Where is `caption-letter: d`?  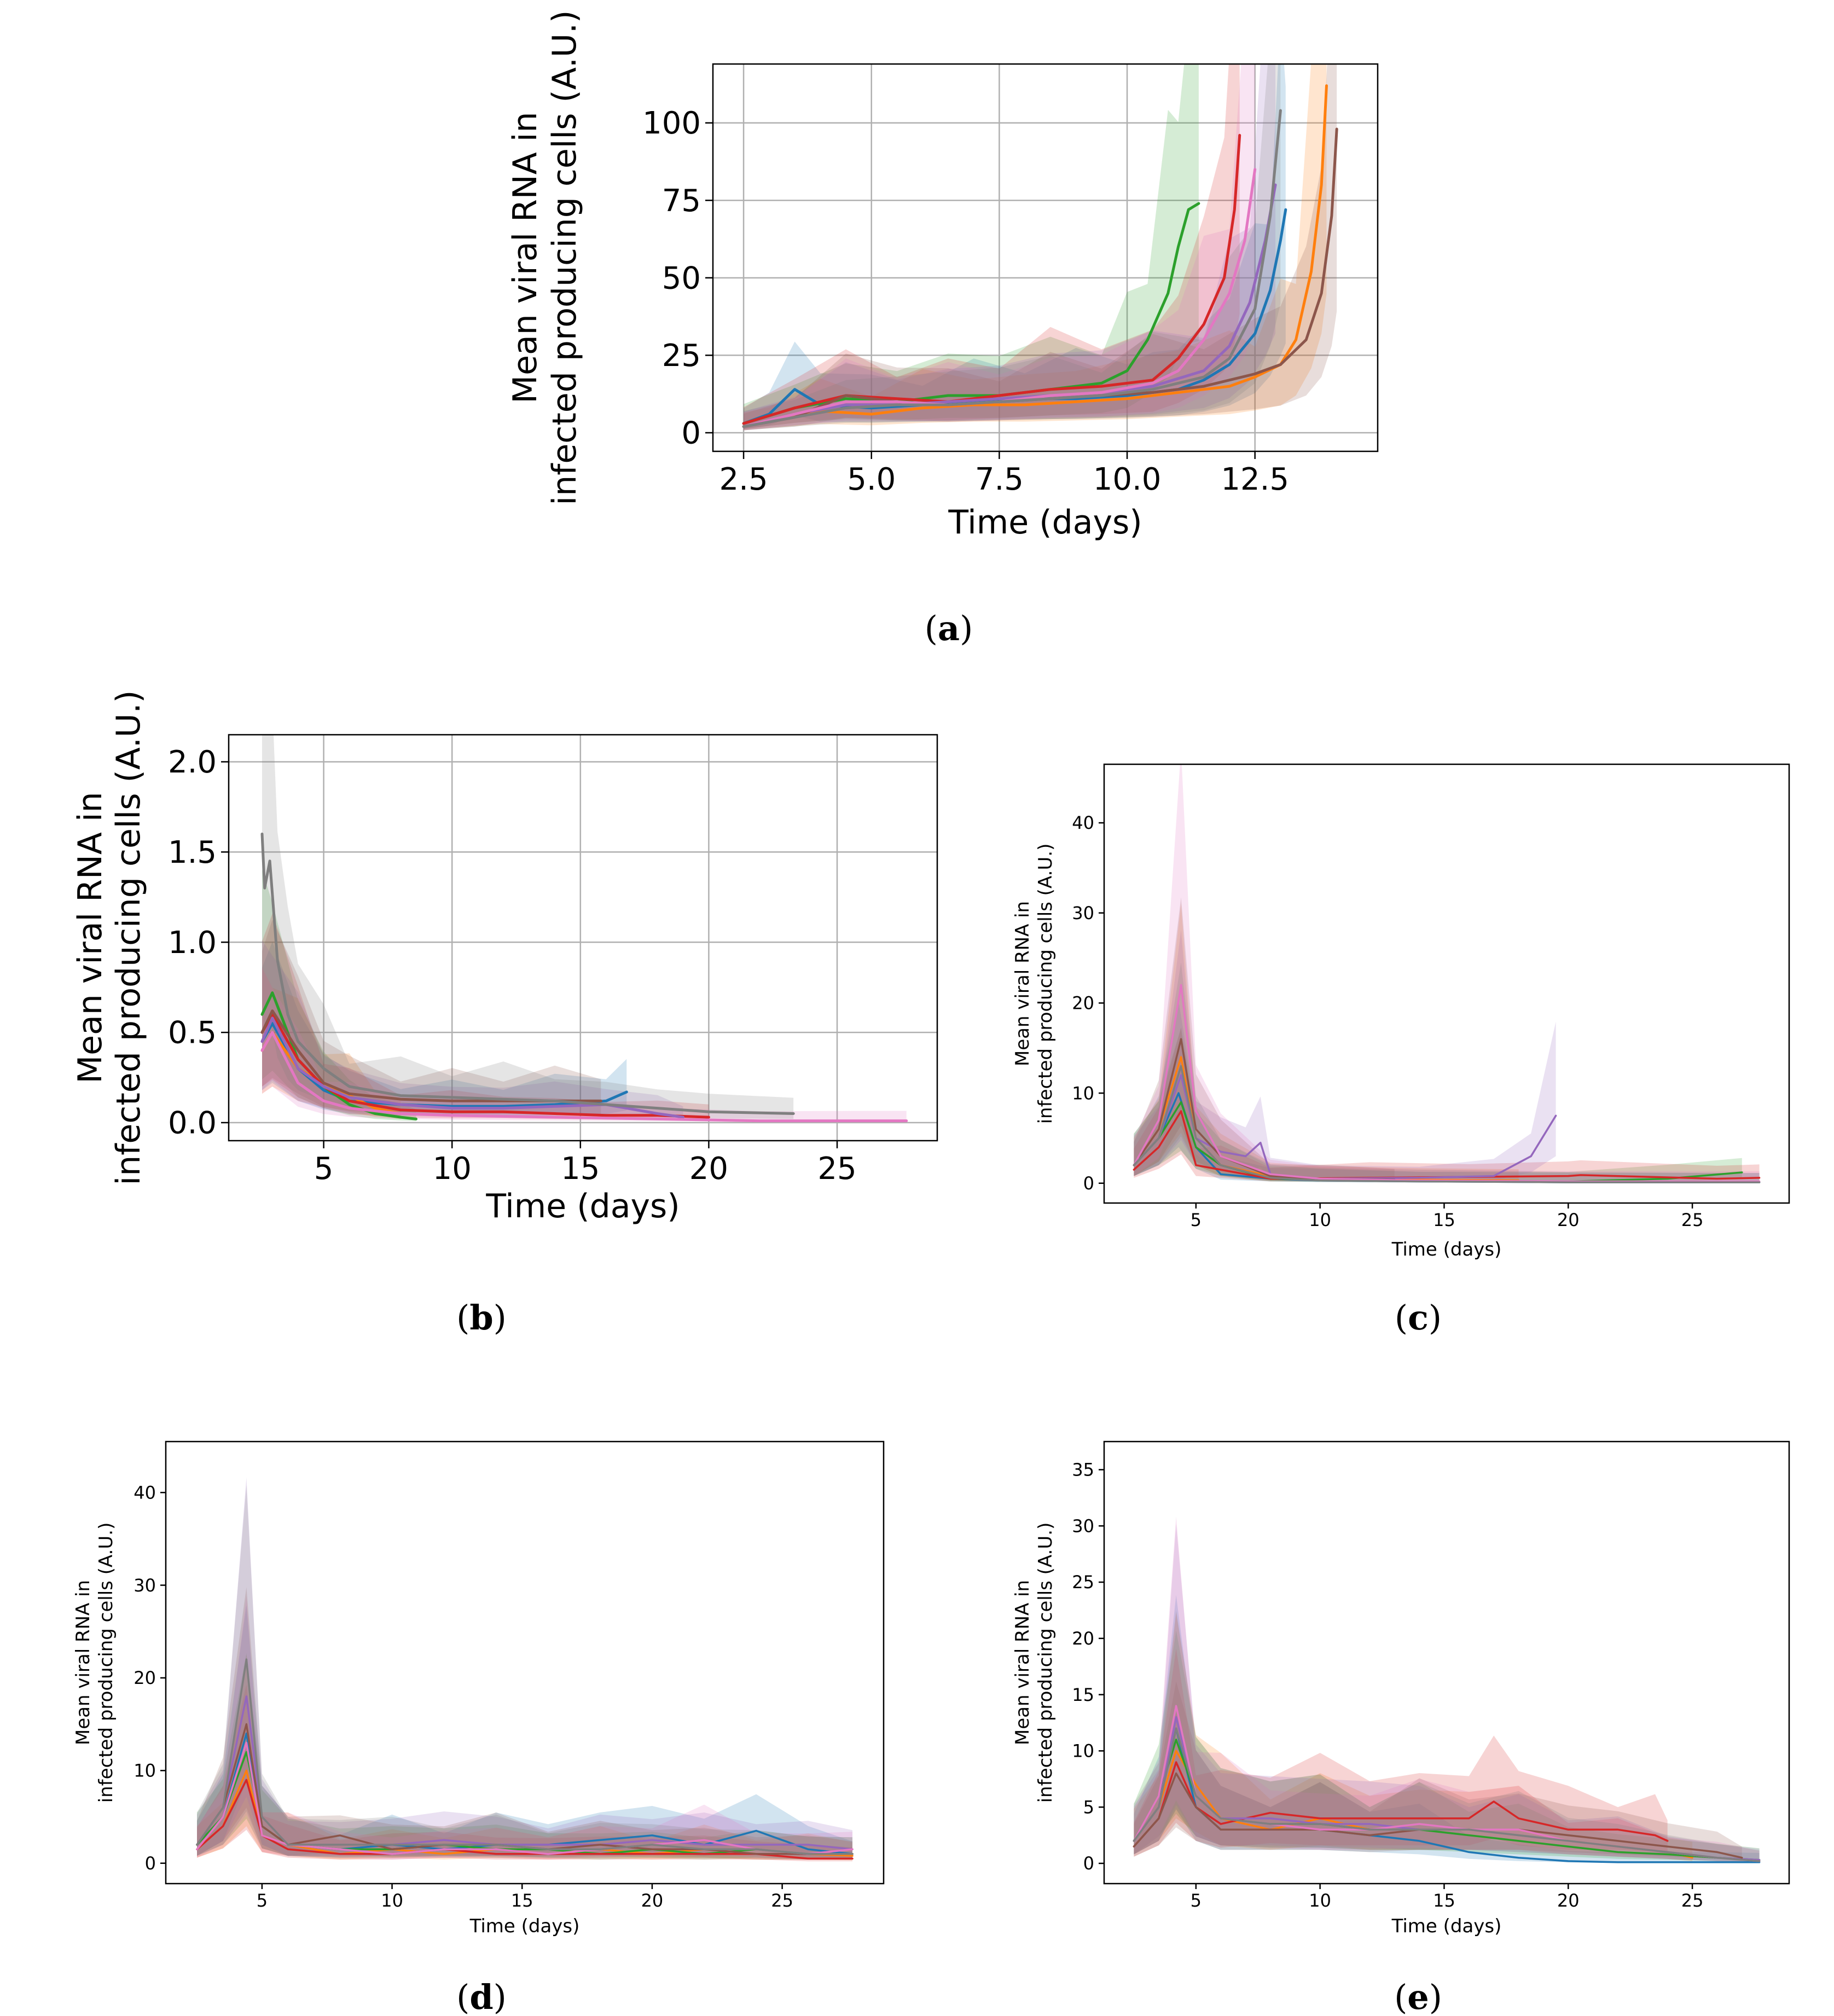
caption-letter: d is located at coordinates (481, 1996).